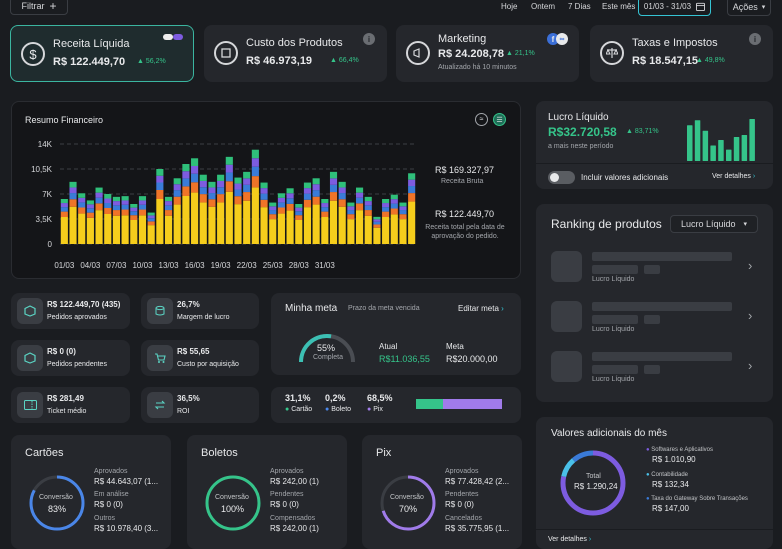 The height and width of the screenshot is (549, 782). What do you see at coordinates (299, 265) in the screenshot?
I see `x-tick-label: 28/03` at bounding box center [299, 265].